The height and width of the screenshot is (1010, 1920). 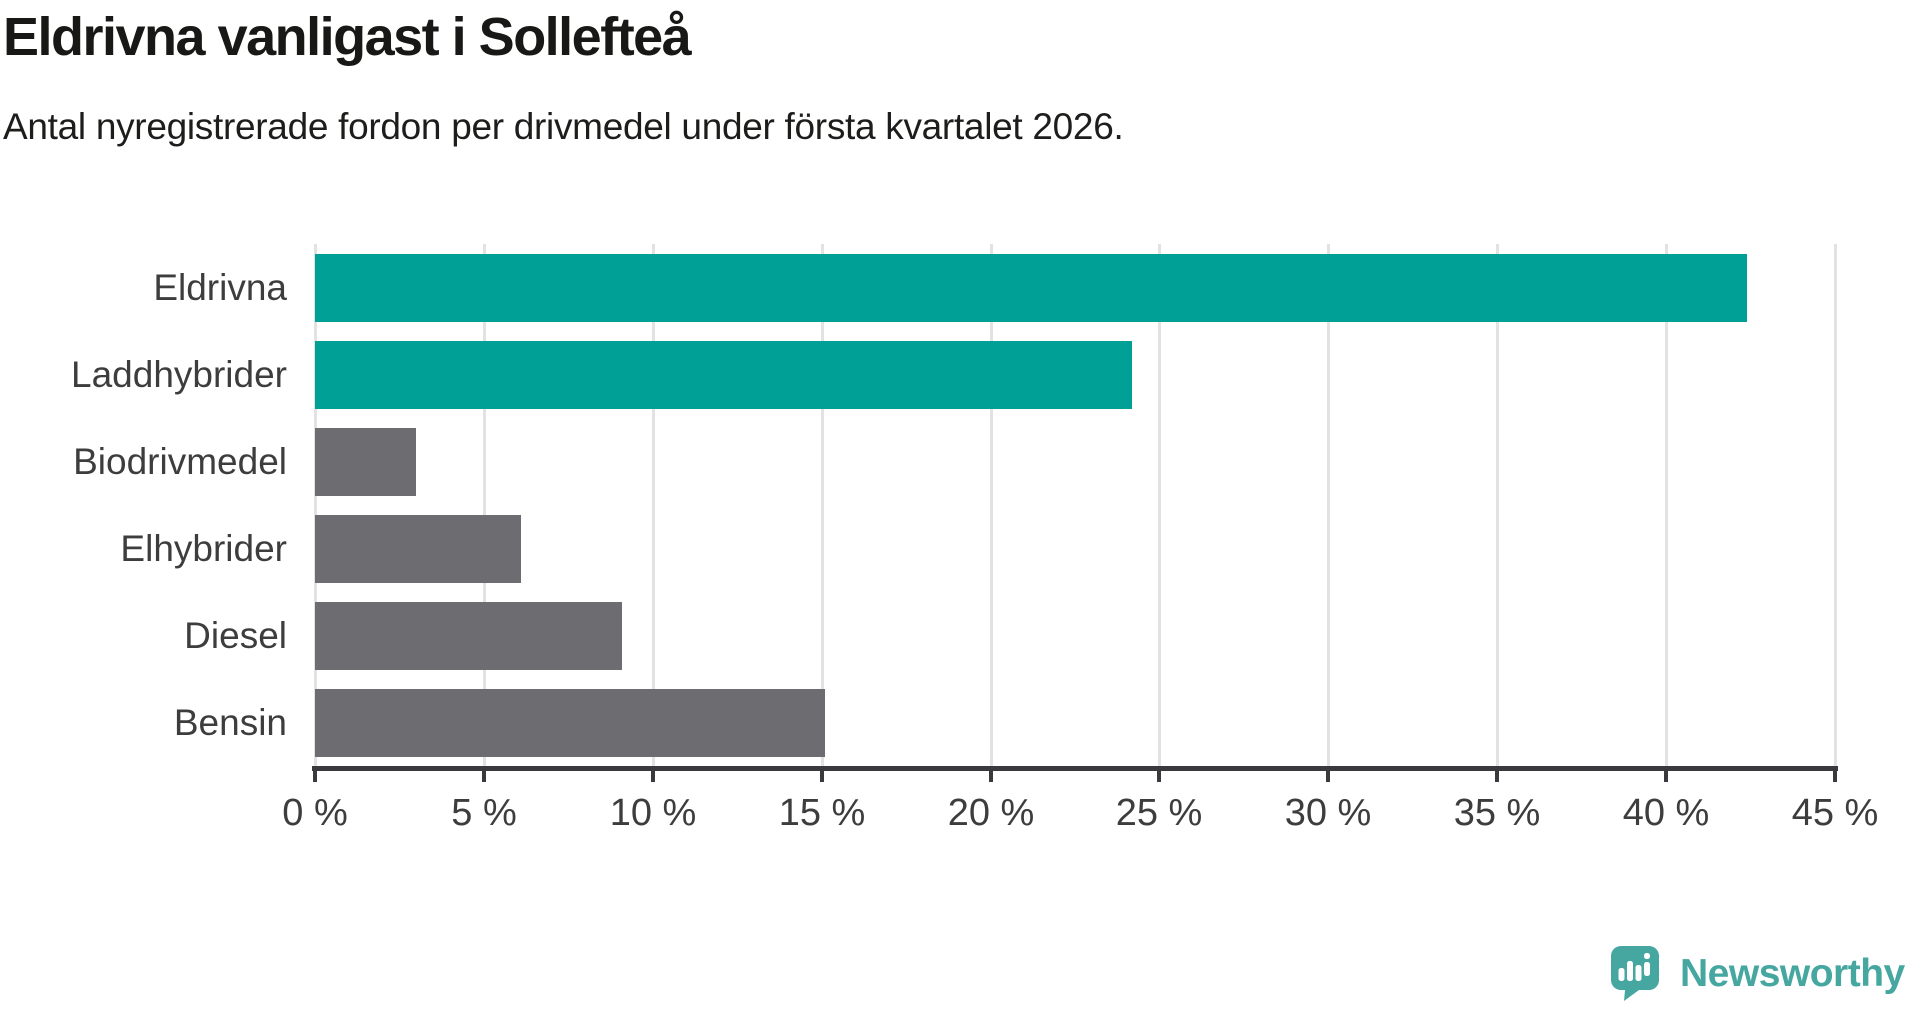 What do you see at coordinates (723, 375) in the screenshot?
I see `bar-laddhybrider` at bounding box center [723, 375].